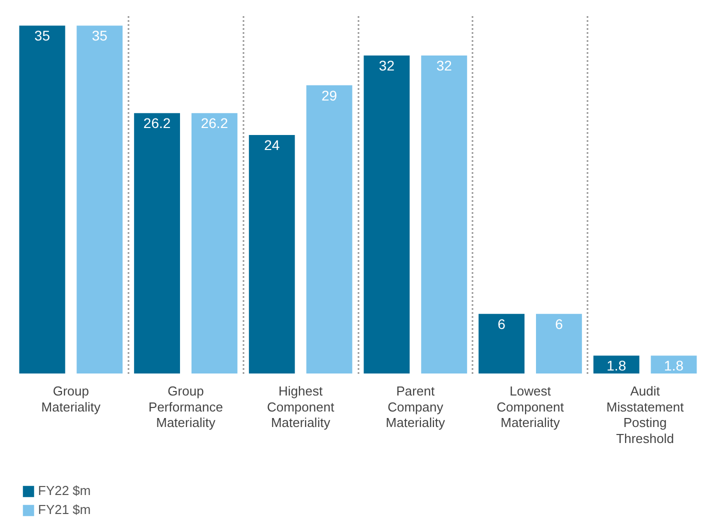 This screenshot has height=519, width=703. Describe the element at coordinates (645, 415) in the screenshot. I see `x-tick-label: Audit Misstatement Posting Threshold` at that location.